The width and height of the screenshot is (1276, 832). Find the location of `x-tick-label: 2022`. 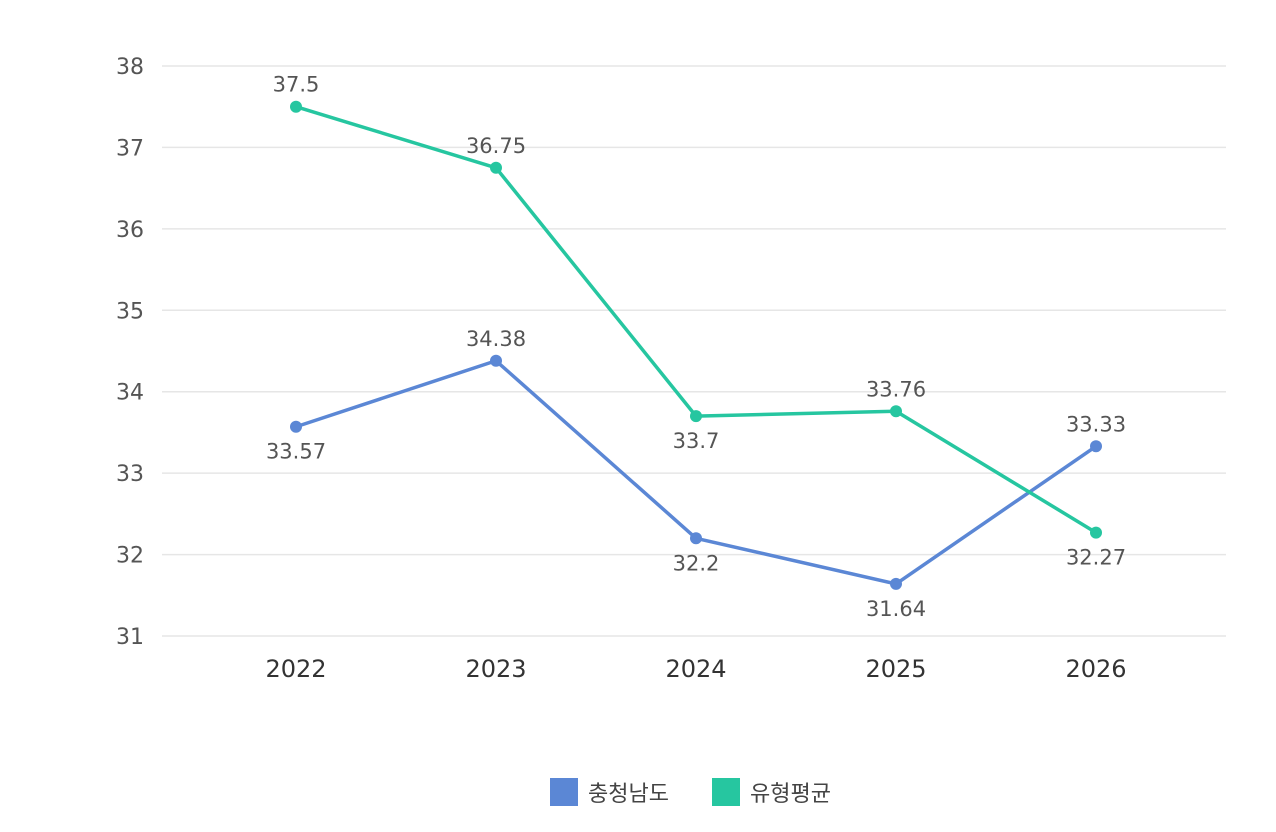

x-tick-label: 2022 is located at coordinates (295, 669).